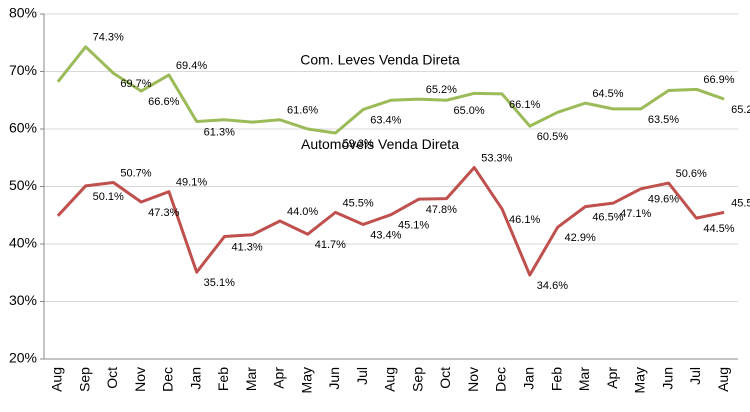 This screenshot has width=750, height=412. I want to click on data-label: 61.3%, so click(219, 132).